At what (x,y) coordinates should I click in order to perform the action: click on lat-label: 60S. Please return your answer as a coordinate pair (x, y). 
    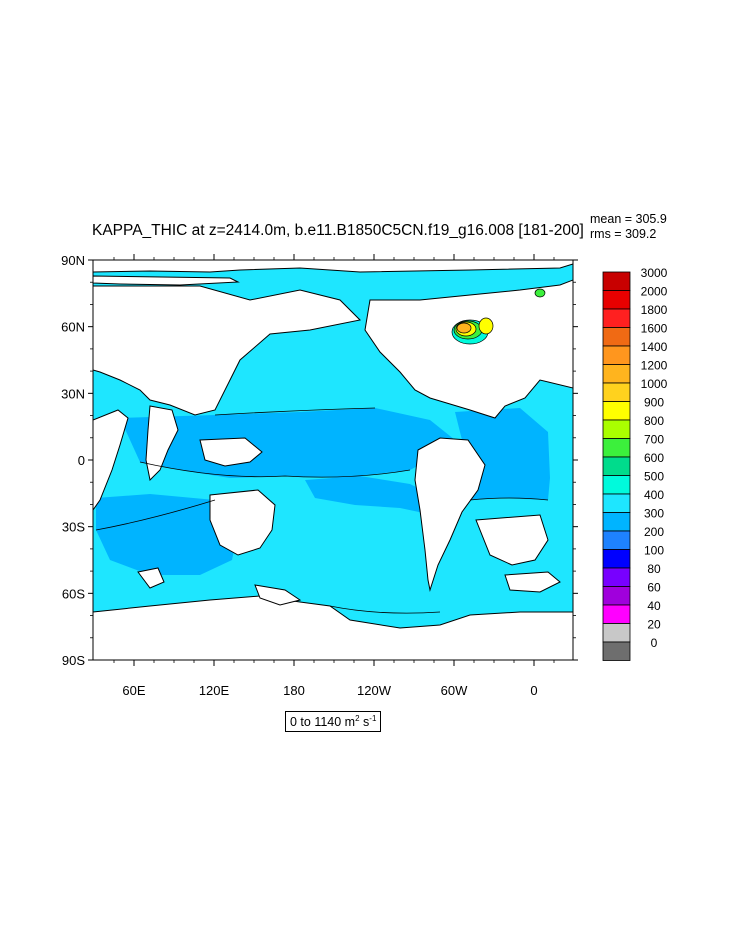
    Looking at the image, I should click on (73, 593).